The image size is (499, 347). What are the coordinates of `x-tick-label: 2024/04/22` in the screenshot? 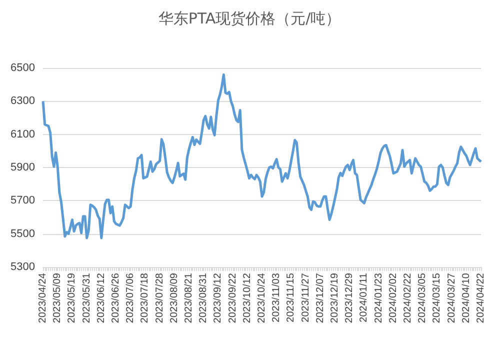 It's located at (481, 298).